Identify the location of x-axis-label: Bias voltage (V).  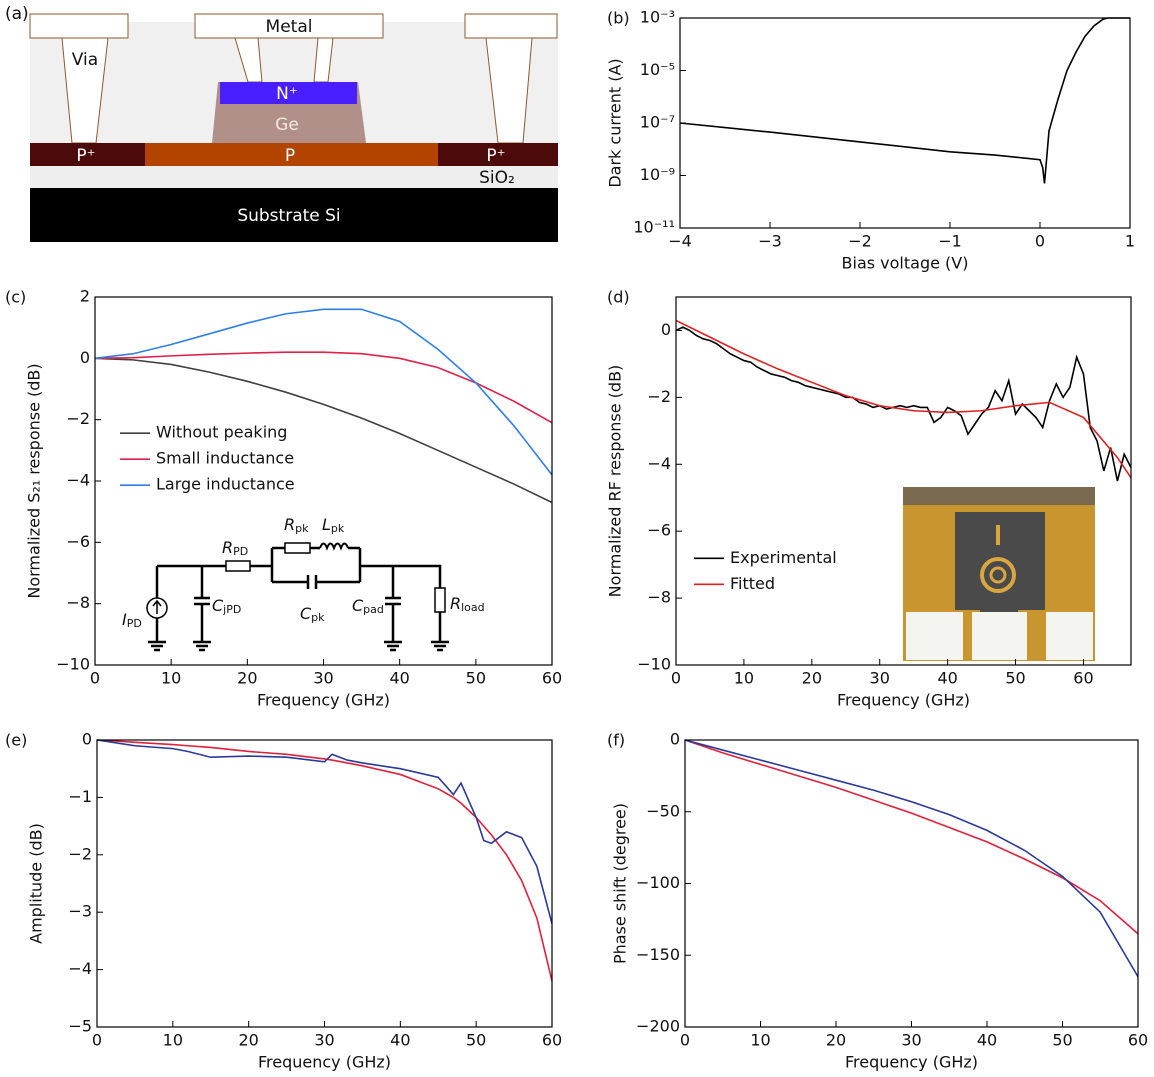
(905, 263).